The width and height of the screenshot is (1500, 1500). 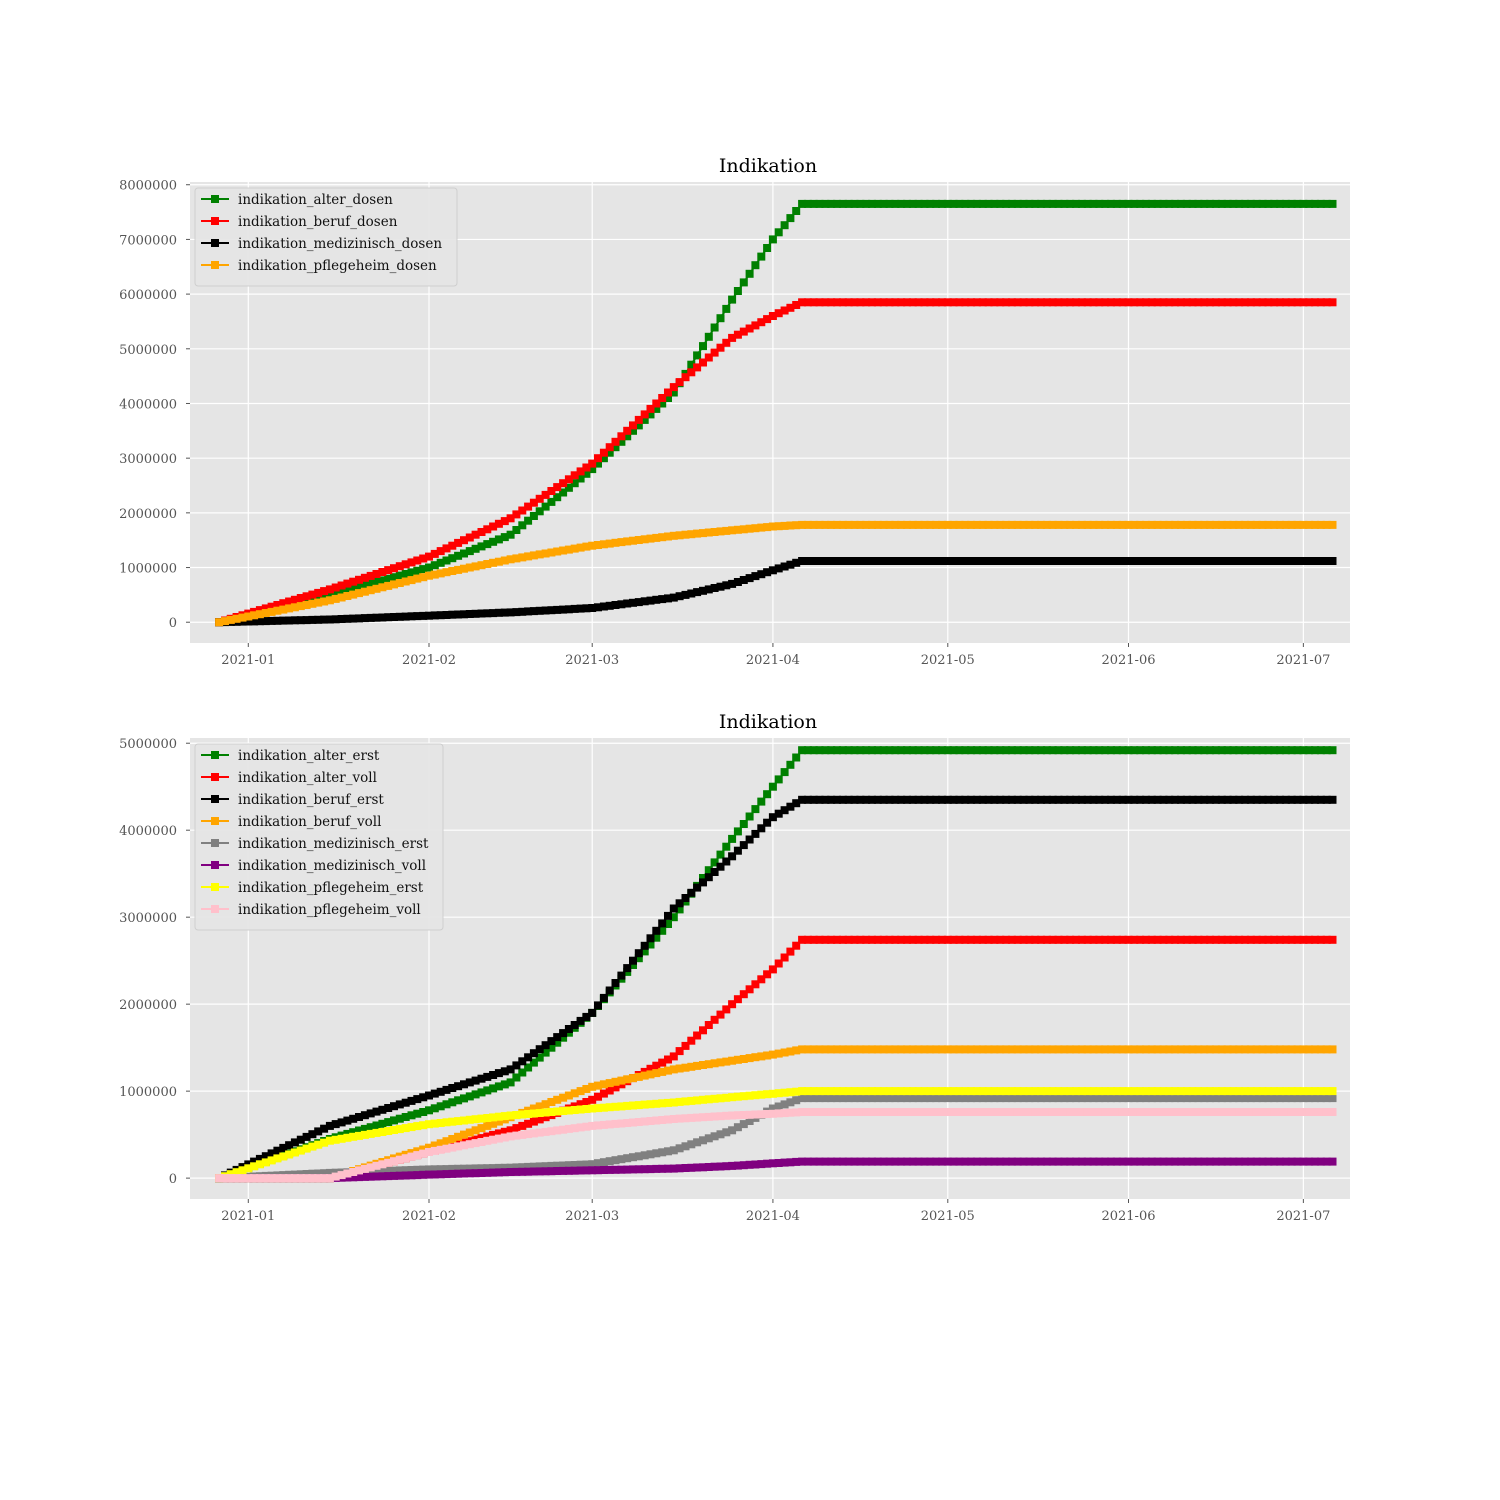 What do you see at coordinates (429, 660) in the screenshot?
I see `x-tick-label: 2021-02` at bounding box center [429, 660].